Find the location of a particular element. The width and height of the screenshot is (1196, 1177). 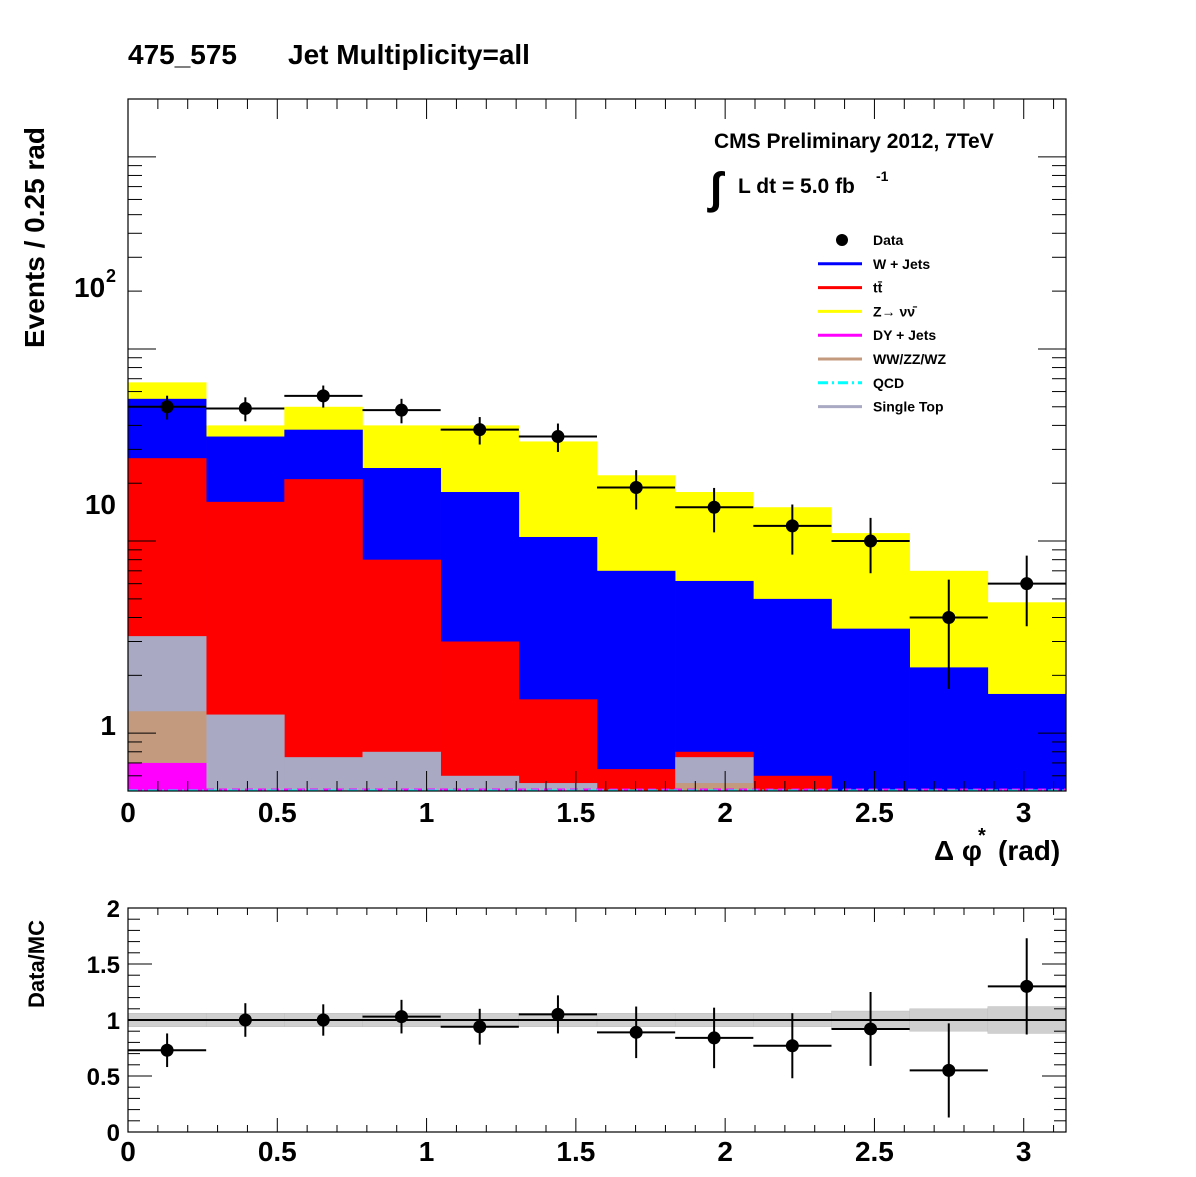

ratio-xtick-label: 1.5 is located at coordinates (575, 1151).